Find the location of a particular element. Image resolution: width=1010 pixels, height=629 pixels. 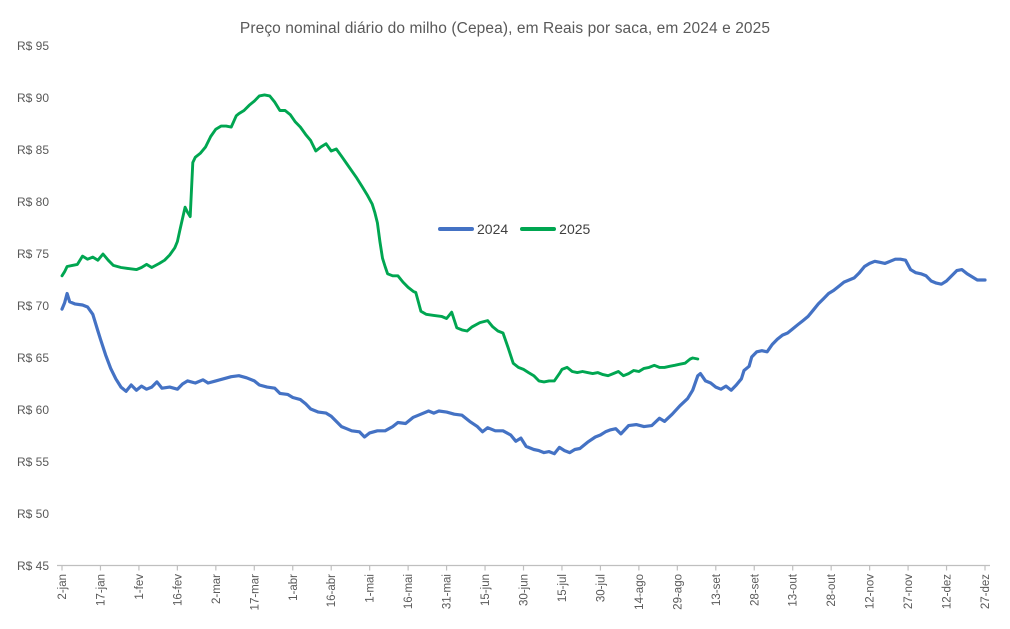

x-tick-label: 13-set is located at coordinates (717, 589).